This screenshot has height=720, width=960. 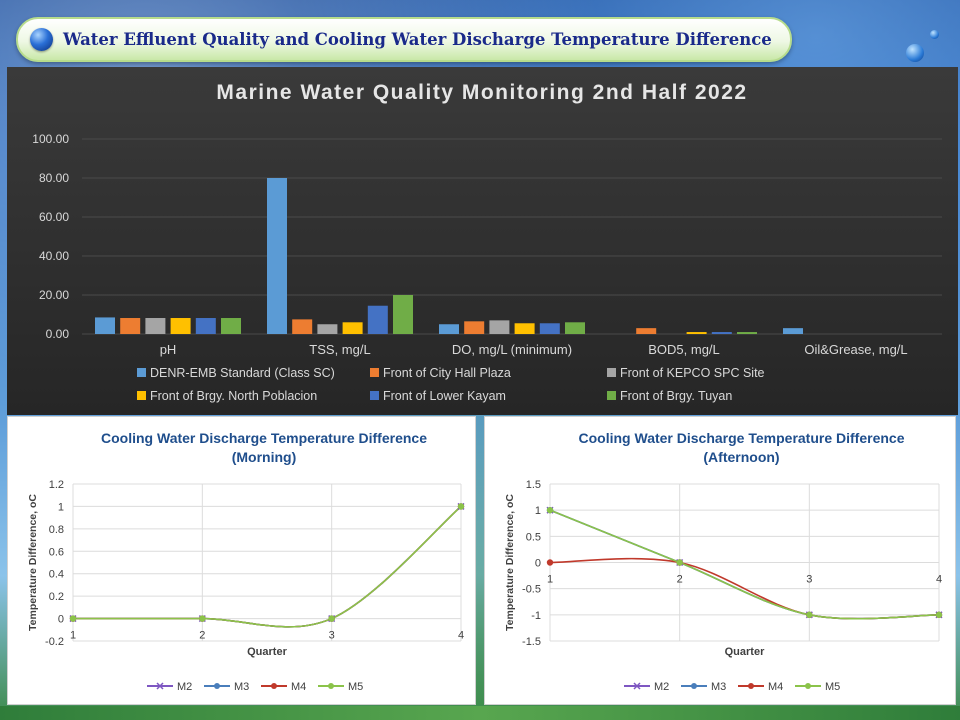 I want to click on legend-label: DENR-EMB Standard (Class SC), so click(x=242, y=373).